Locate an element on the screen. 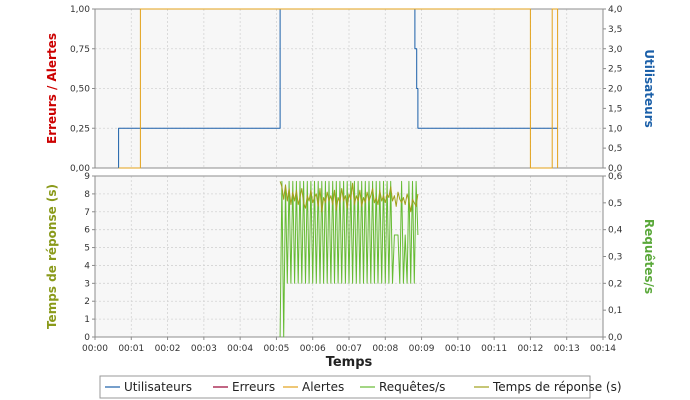  y2-axis-title: Requêtes/s is located at coordinates (649, 256).